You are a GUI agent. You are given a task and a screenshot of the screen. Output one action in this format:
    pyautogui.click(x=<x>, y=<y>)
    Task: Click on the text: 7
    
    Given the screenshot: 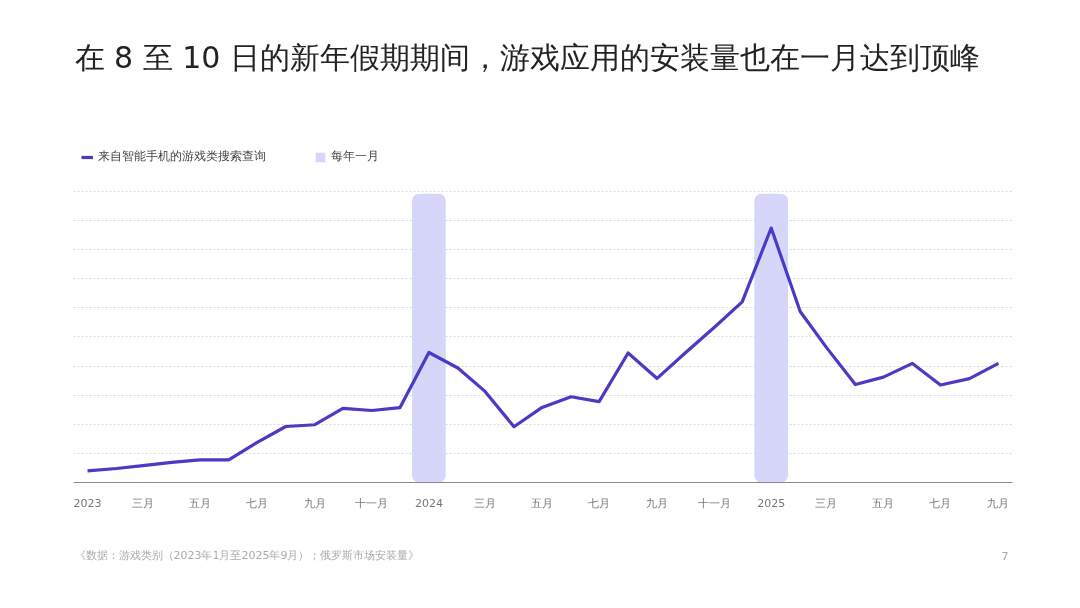 What is the action you would take?
    pyautogui.click(x=1005, y=556)
    